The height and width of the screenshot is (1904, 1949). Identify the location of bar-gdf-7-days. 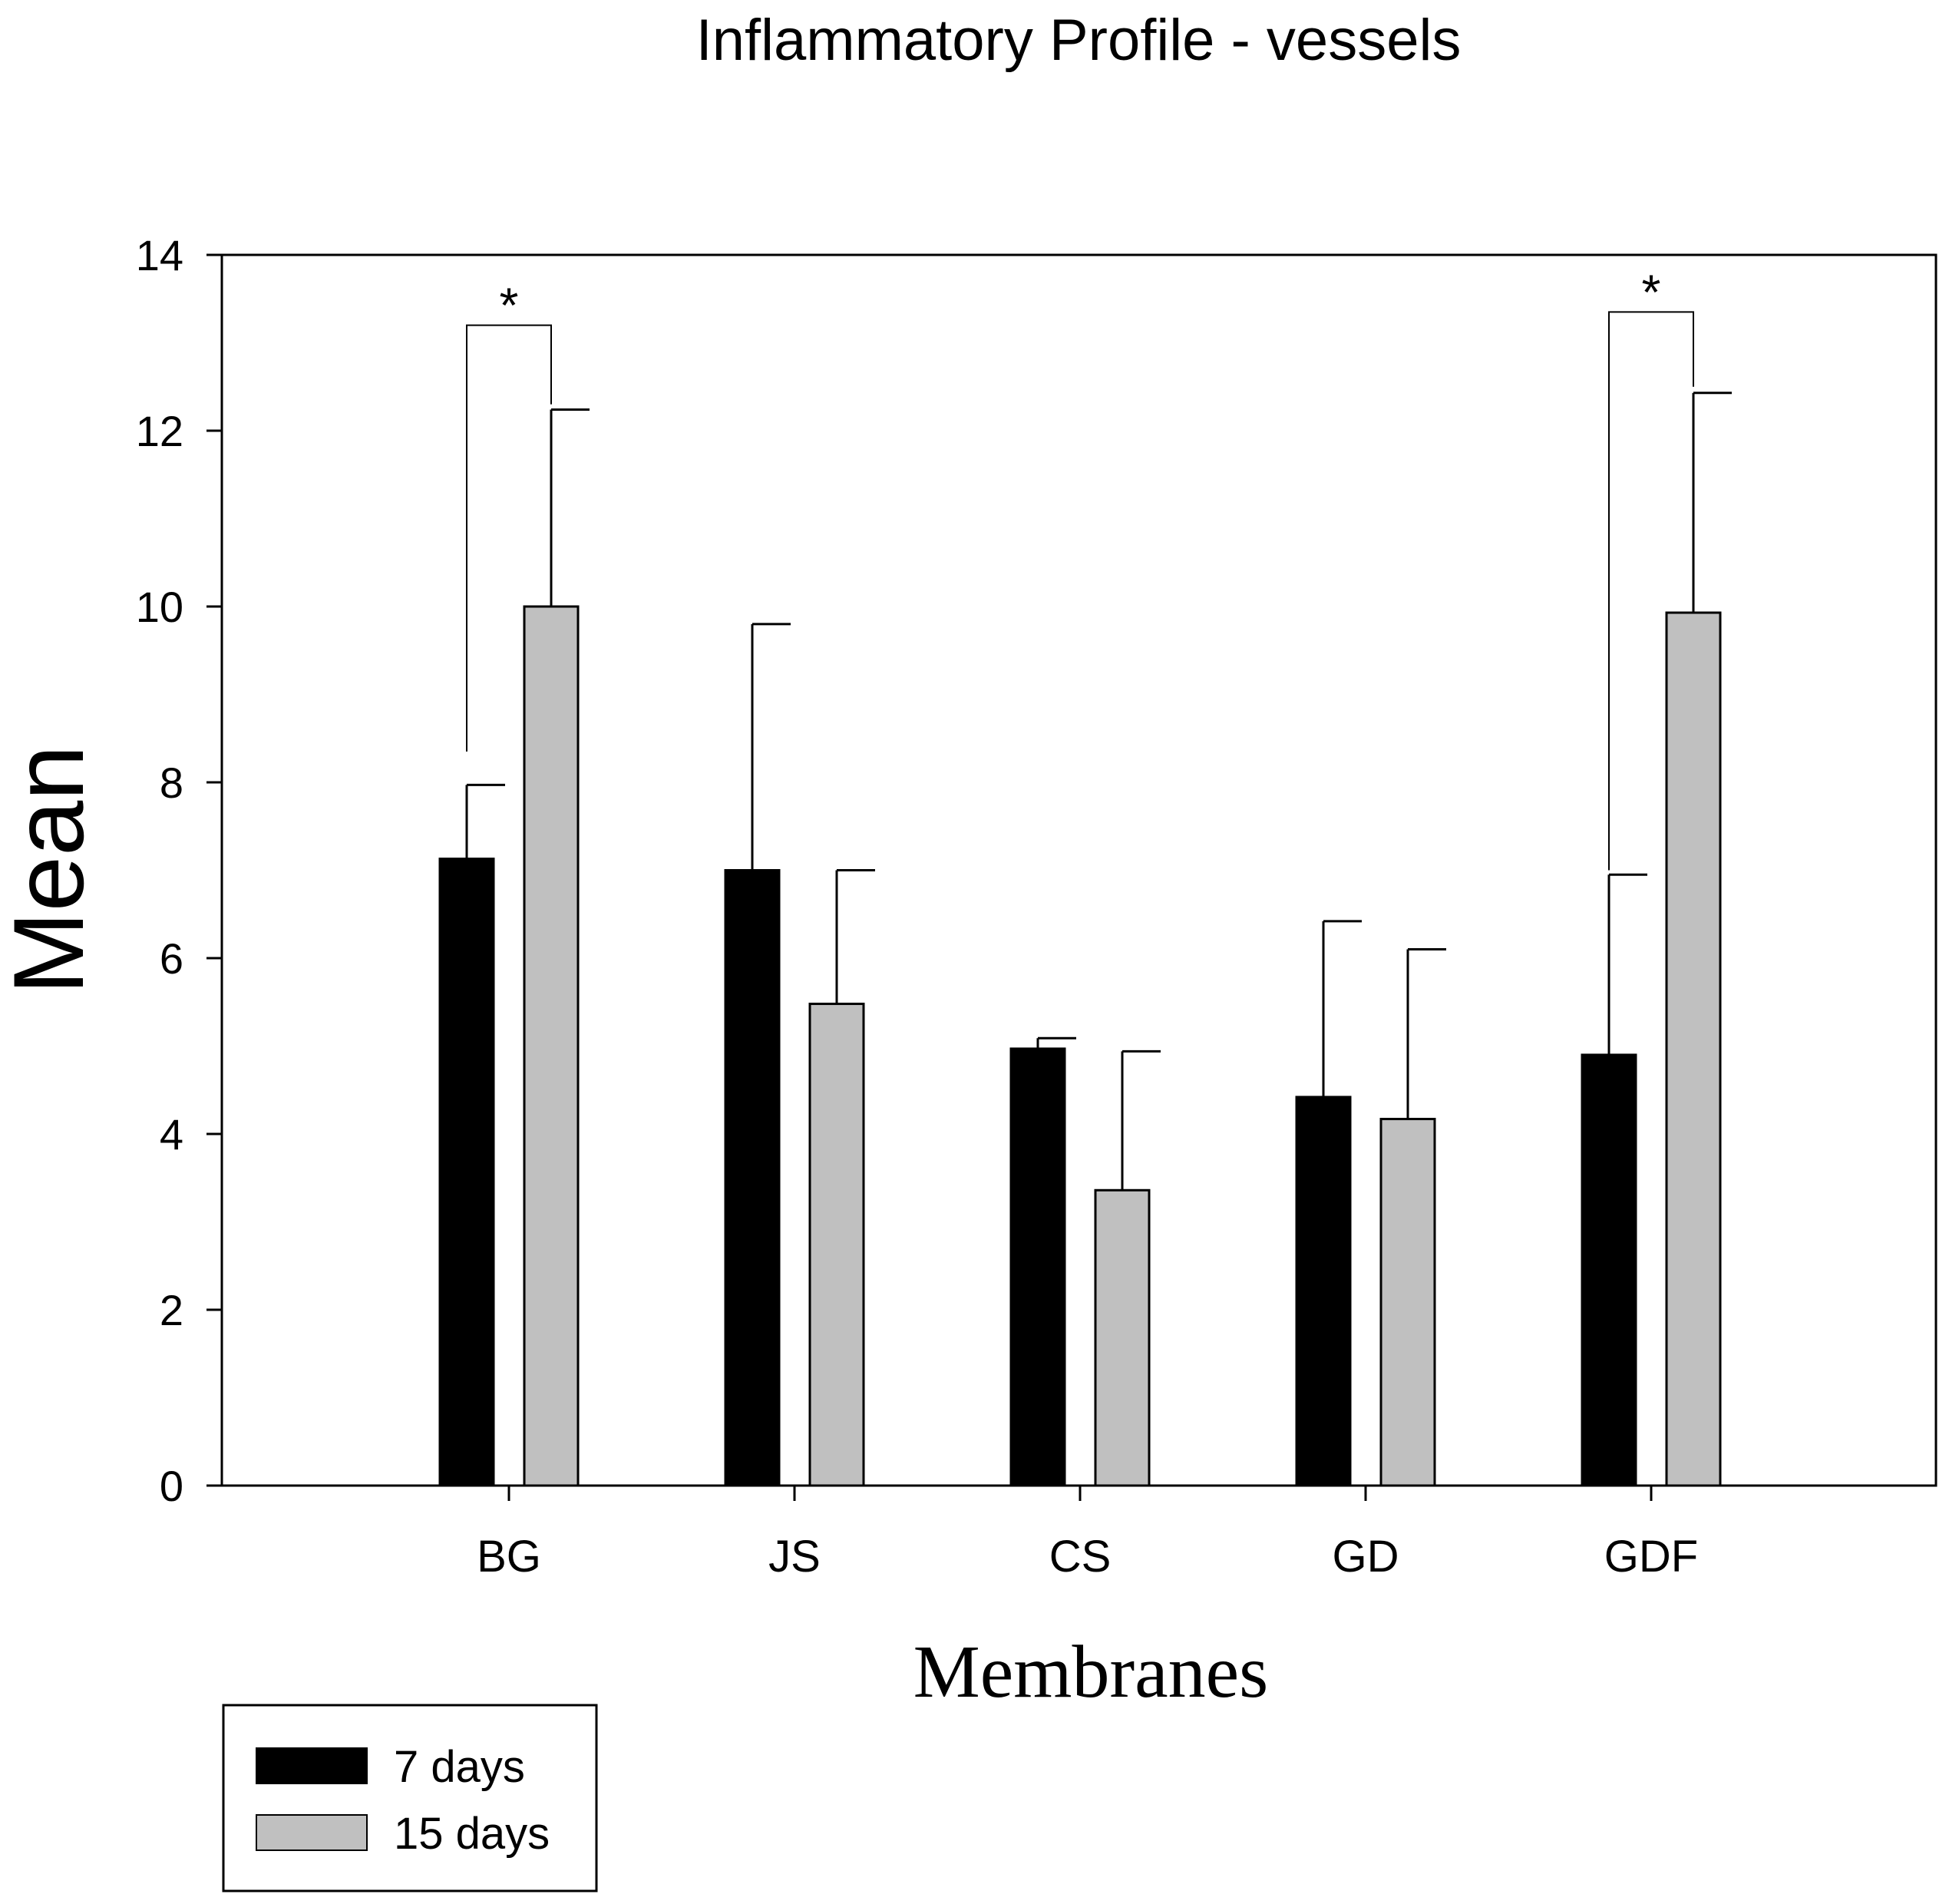
(1609, 1270).